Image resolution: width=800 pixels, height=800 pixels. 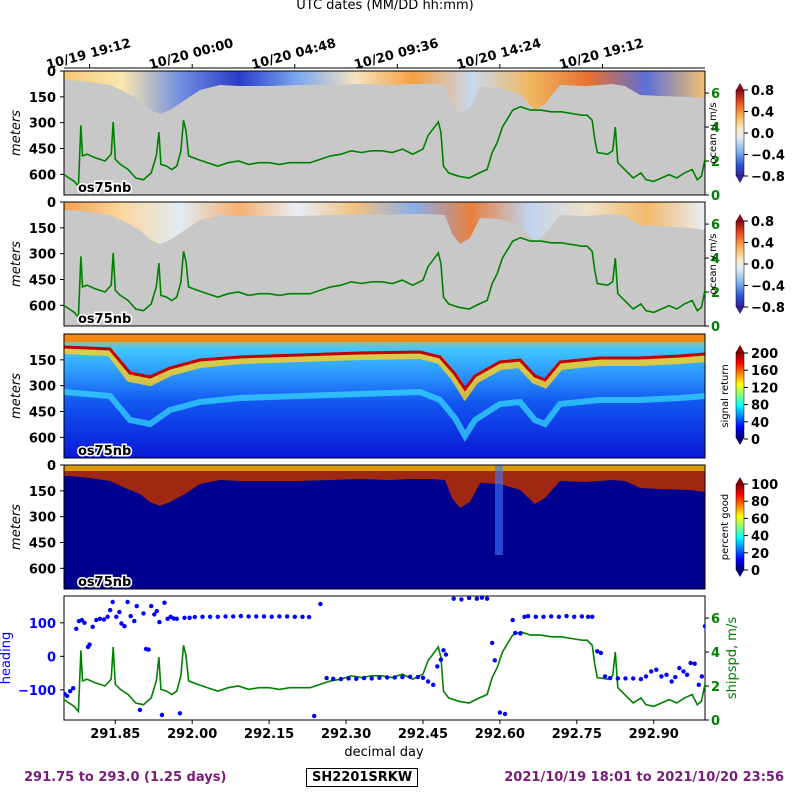 I want to click on x-tick-label: 292.30, so click(x=346, y=734).